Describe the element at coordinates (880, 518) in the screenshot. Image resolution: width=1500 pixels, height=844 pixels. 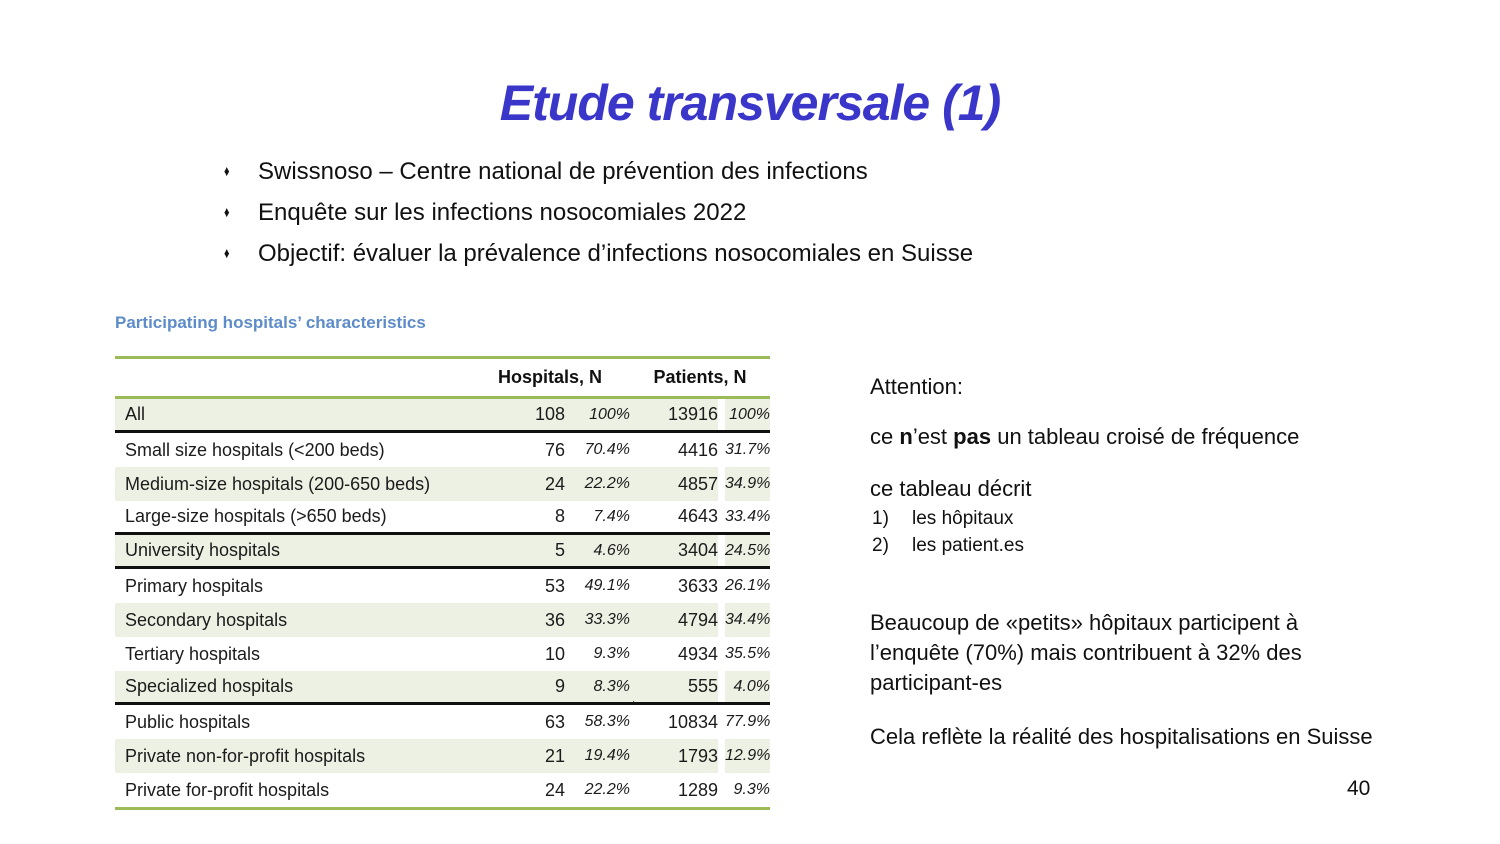
I see `item-number: 1)` at that location.